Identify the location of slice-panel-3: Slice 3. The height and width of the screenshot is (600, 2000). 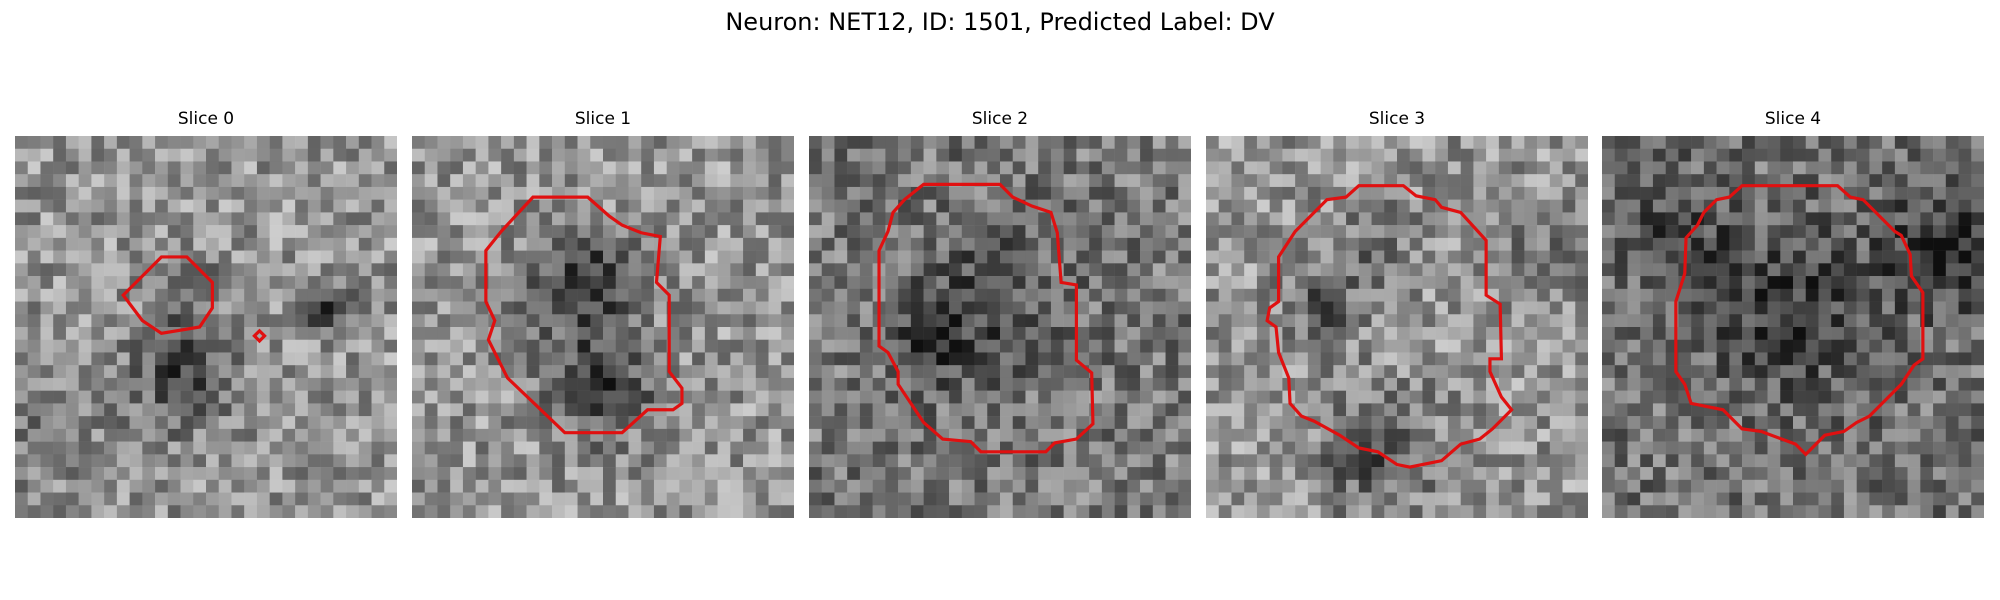
(1397, 313).